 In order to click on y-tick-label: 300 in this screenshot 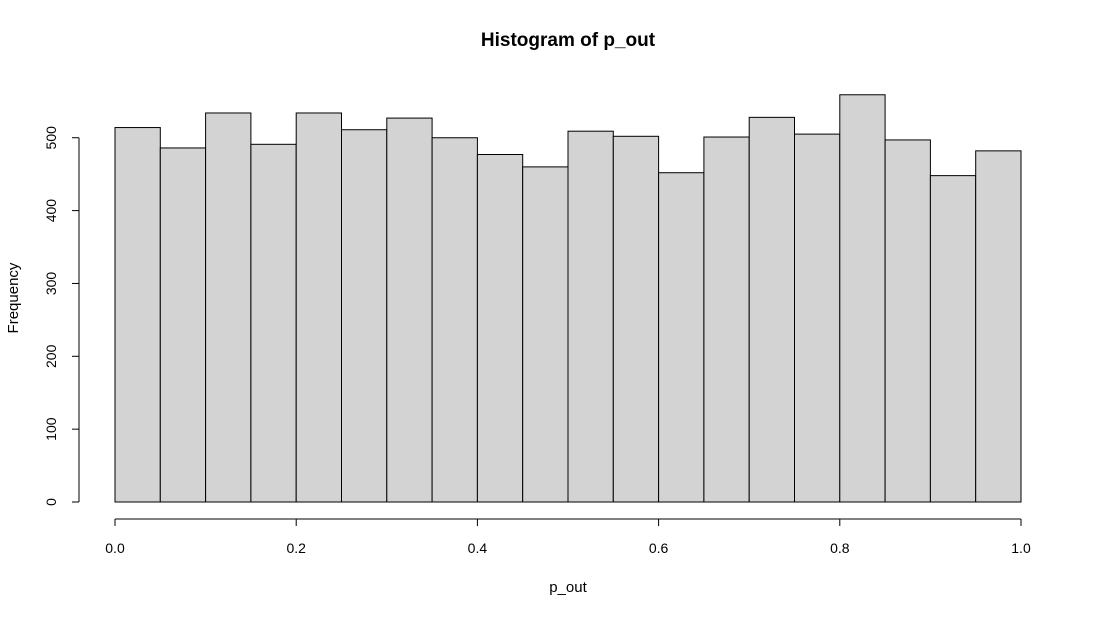, I will do `click(51, 284)`.